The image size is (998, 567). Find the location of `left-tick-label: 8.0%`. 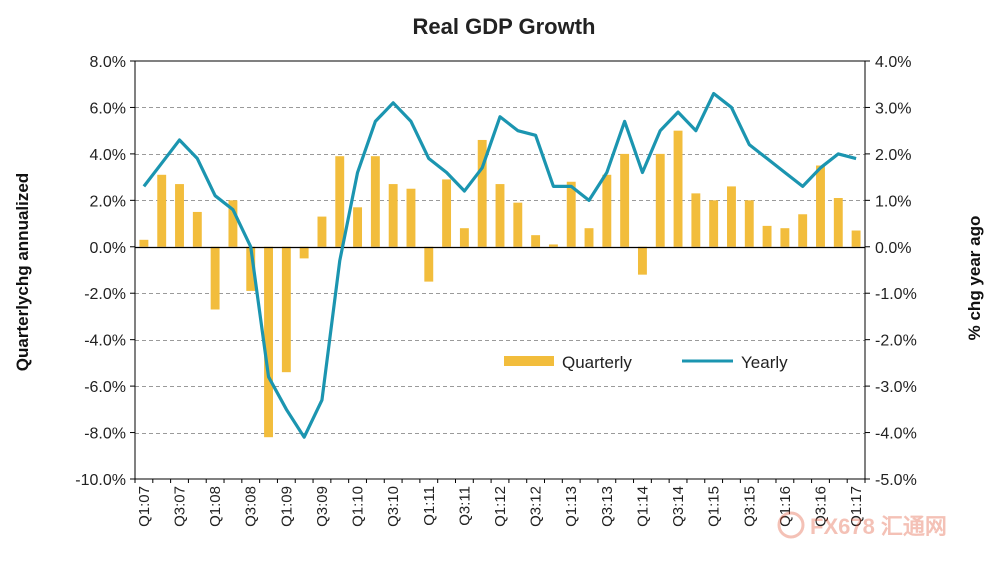

left-tick-label: 8.0% is located at coordinates (108, 62).